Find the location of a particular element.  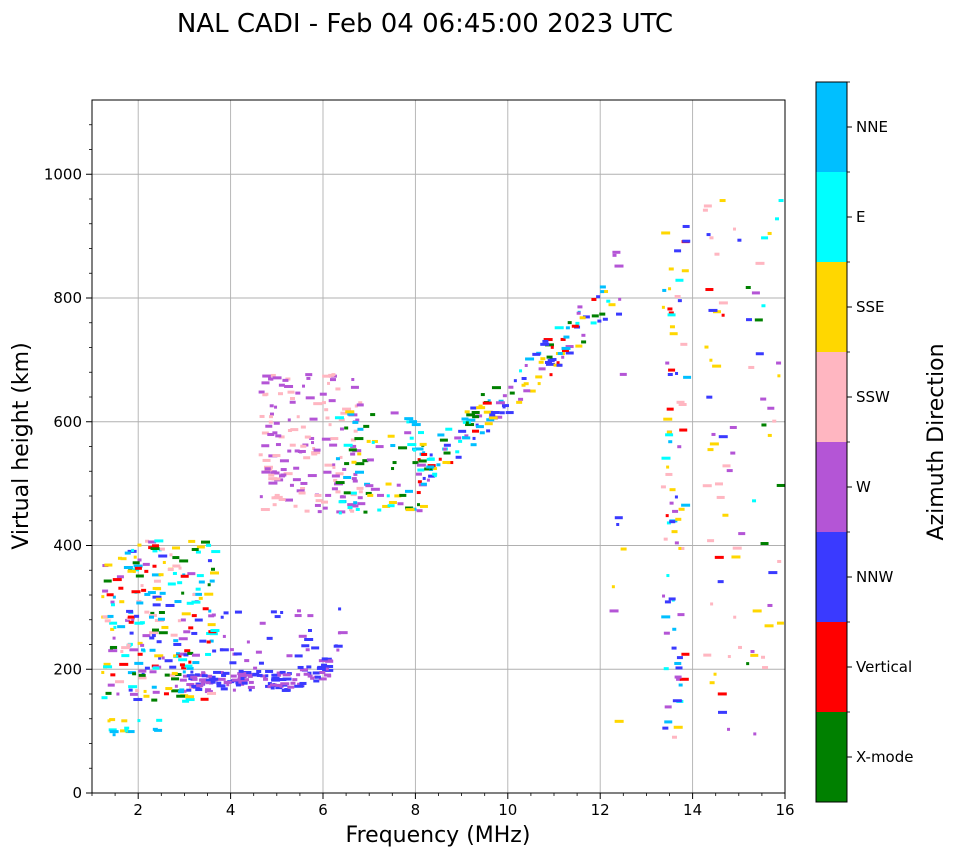

colorbar-segment-nne is located at coordinates (831, 127).